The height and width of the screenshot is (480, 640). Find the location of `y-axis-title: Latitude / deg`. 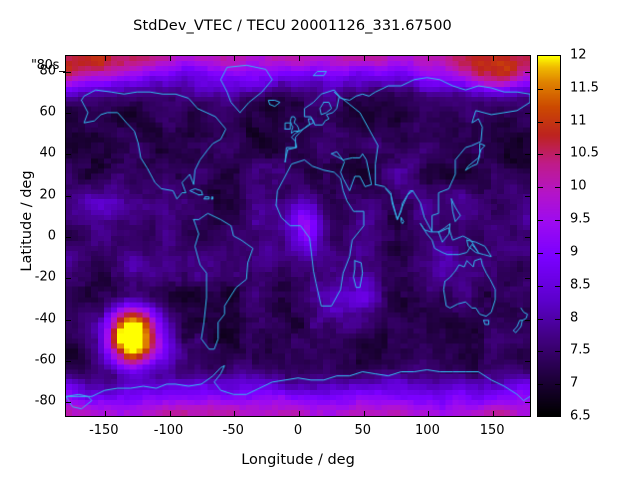

y-axis-title: Latitude / deg is located at coordinates (27, 221).